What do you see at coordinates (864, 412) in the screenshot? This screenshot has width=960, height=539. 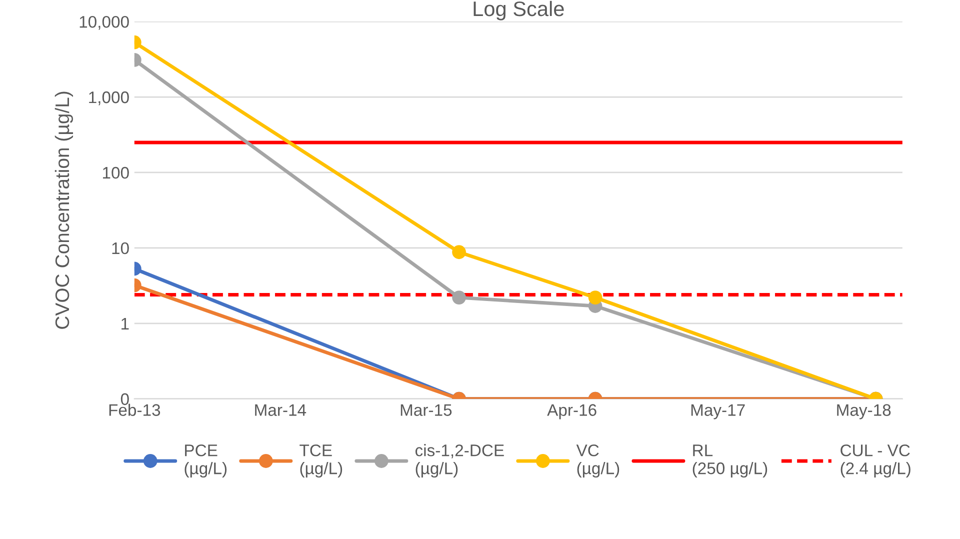 I see `x-tick-label: May-18` at bounding box center [864, 412].